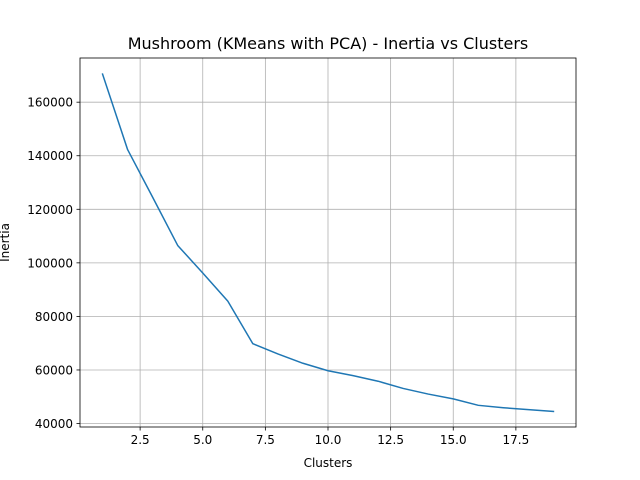 This screenshot has height=480, width=640. I want to click on x-tick-label: 5.0, so click(202, 440).